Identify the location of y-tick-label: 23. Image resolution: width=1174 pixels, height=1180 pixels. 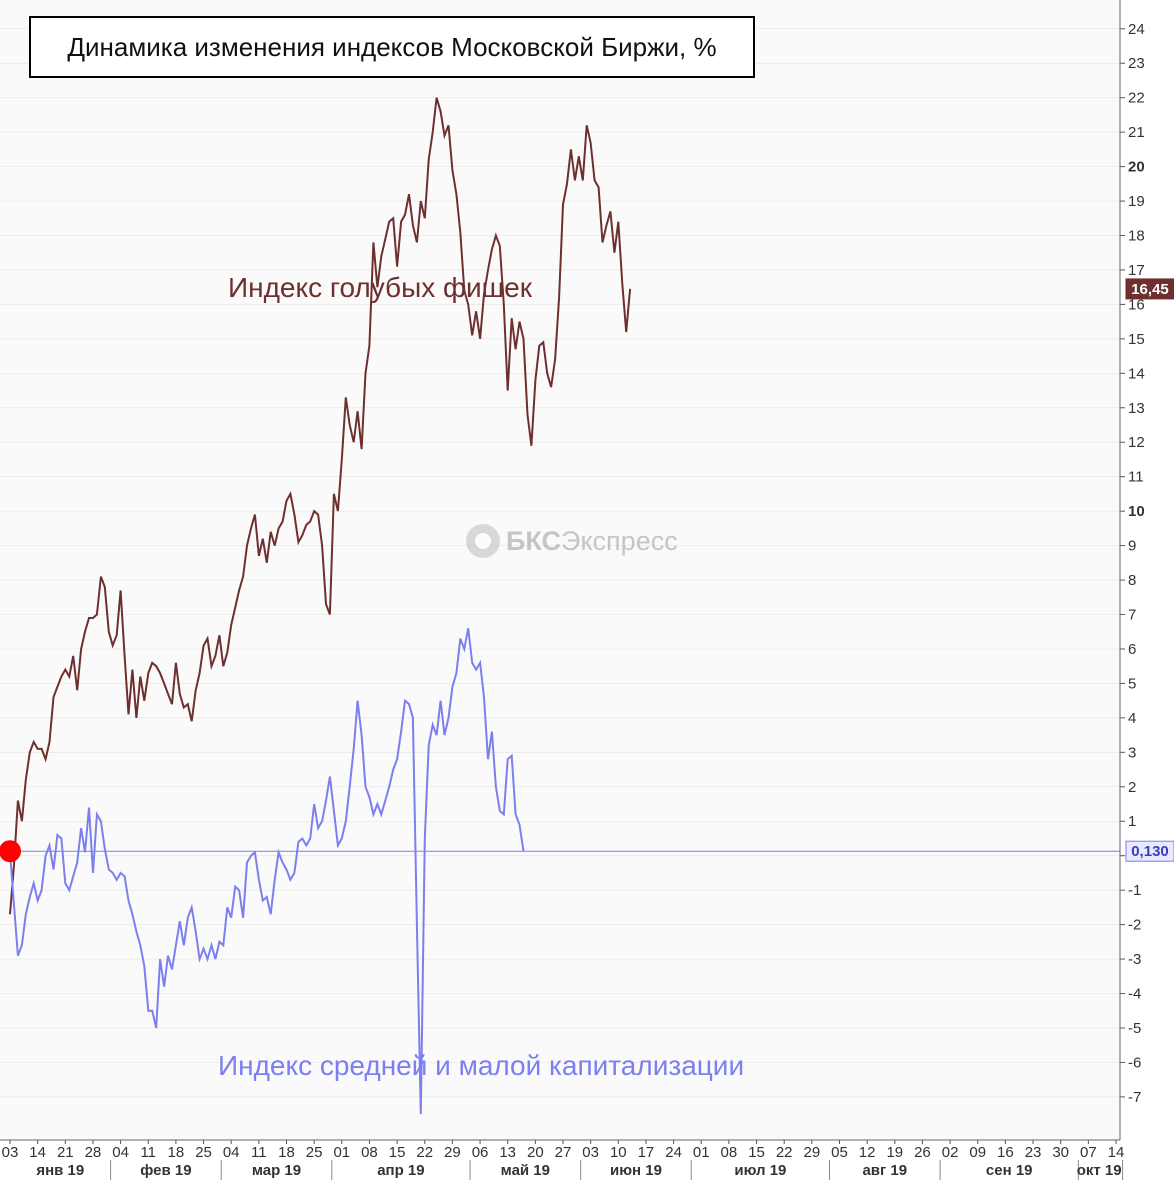
(1136, 63).